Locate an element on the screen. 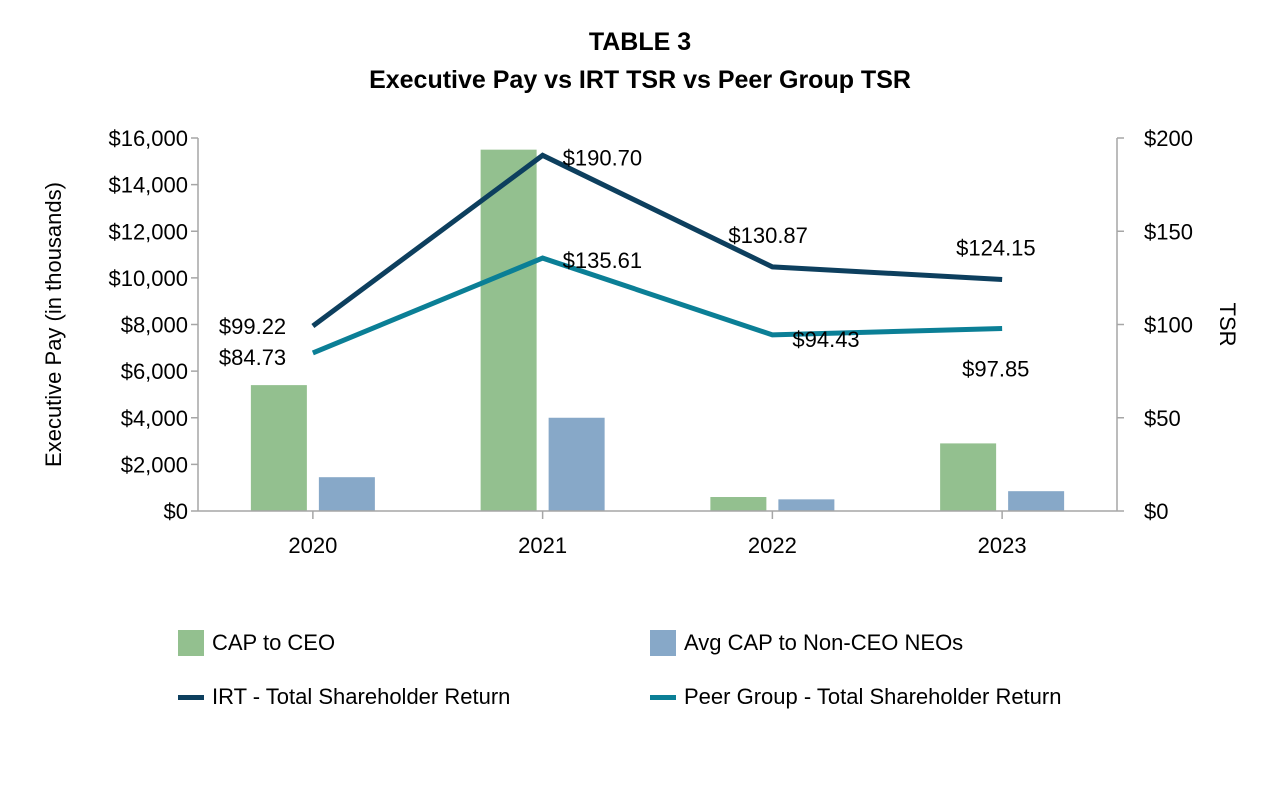  irt-tsr-label-2023: $124.15 is located at coordinates (996, 247).